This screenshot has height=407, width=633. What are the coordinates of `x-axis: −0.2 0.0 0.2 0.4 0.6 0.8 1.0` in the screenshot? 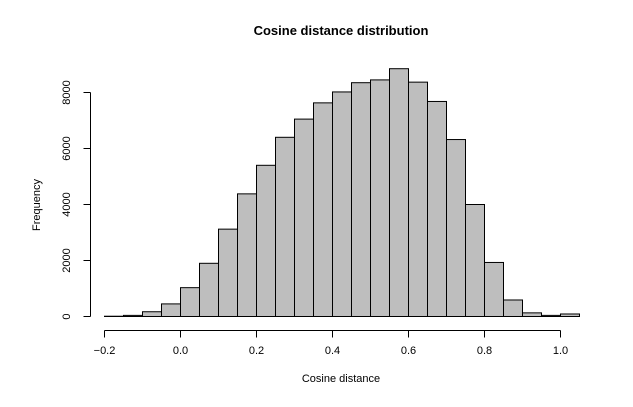 It's located at (331, 343).